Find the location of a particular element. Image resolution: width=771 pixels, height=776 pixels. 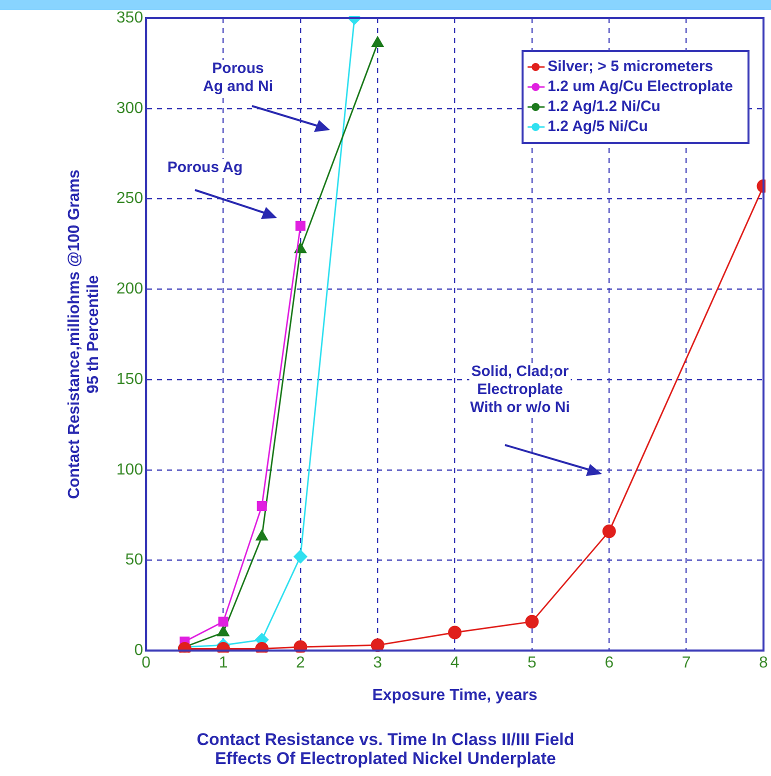

x-tick-label: 6 is located at coordinates (609, 663).